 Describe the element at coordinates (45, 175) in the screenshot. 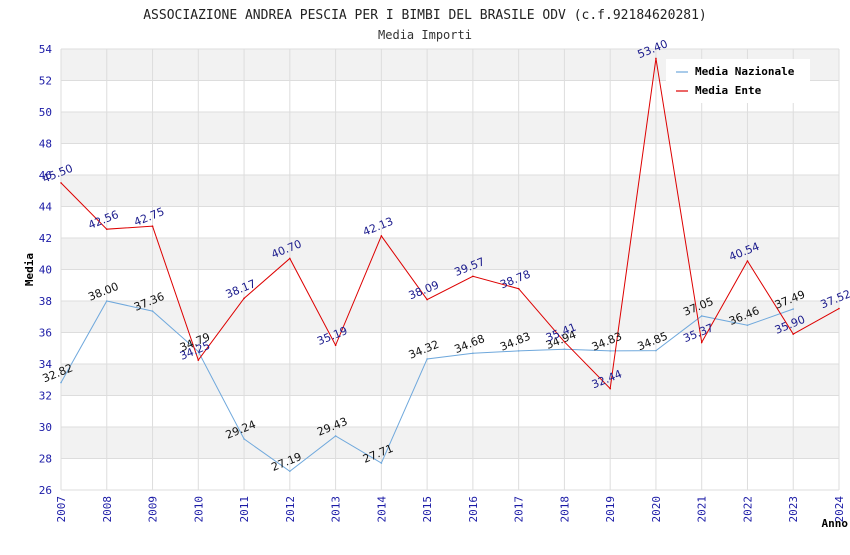

I see `y-tick-label: 46` at that location.